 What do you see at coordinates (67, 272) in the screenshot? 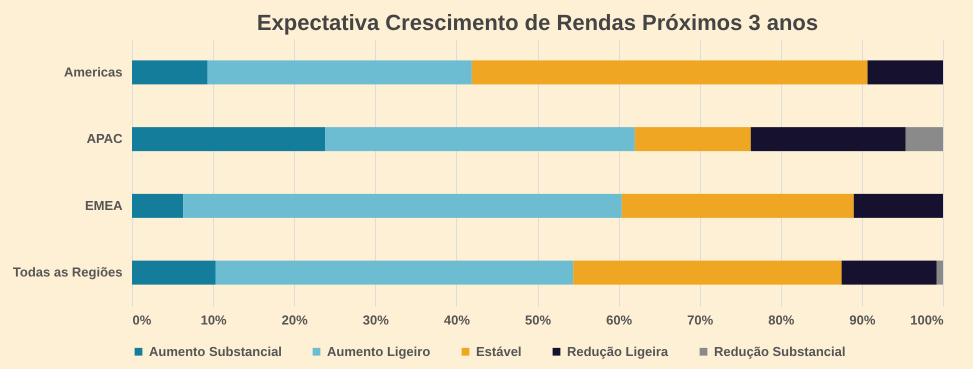
I see `y-tick-label: Todas as Regiões` at bounding box center [67, 272].